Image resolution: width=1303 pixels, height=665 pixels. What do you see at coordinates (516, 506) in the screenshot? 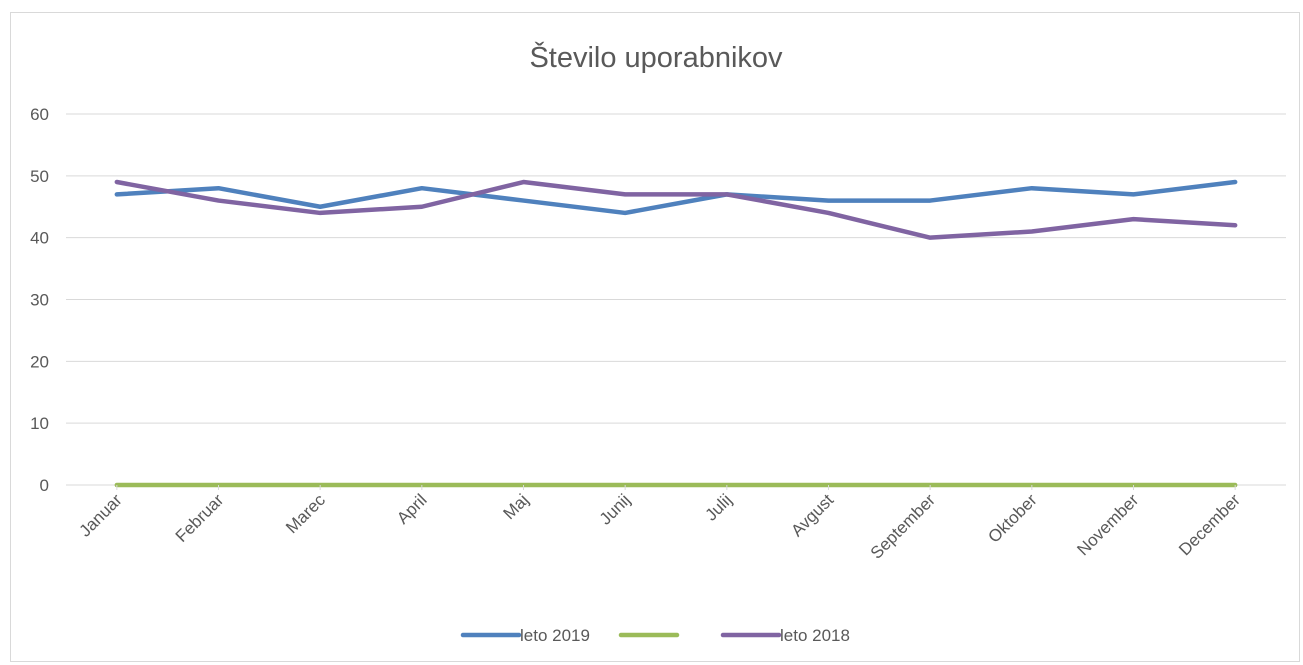
I see `x-tick-label: Maj` at bounding box center [516, 506].